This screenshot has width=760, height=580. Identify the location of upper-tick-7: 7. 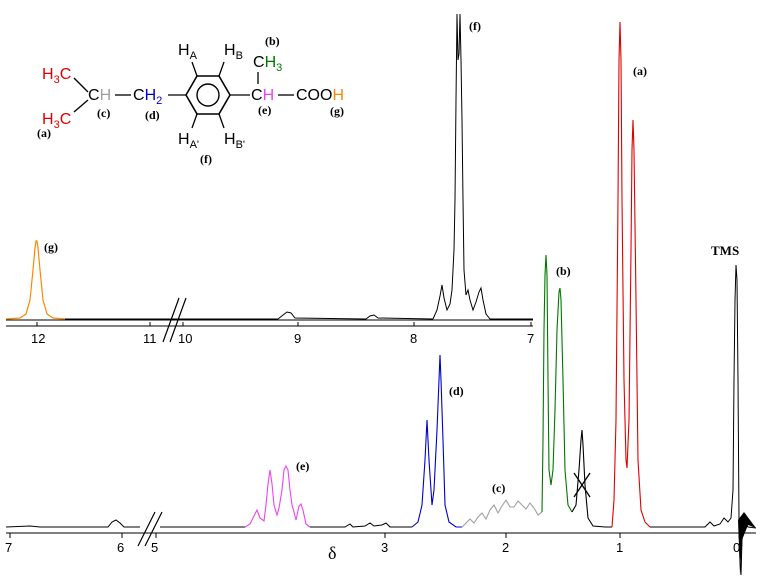
(530, 338).